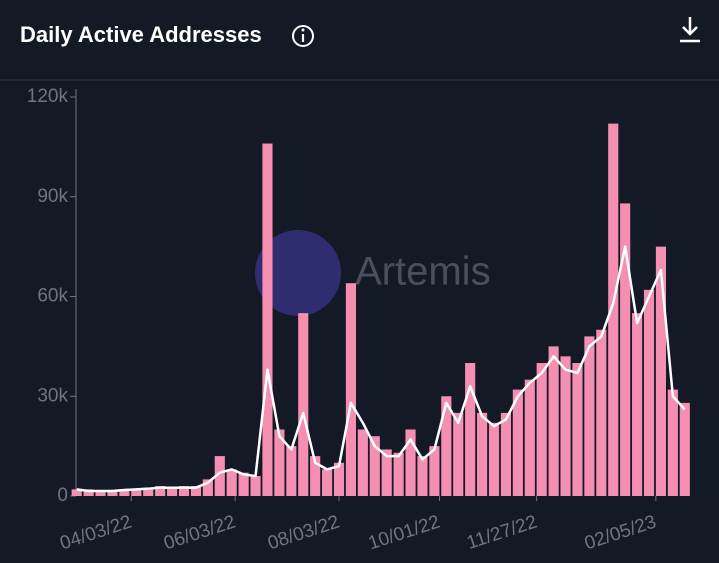  I want to click on y-tick-label: 30k, so click(52, 395).